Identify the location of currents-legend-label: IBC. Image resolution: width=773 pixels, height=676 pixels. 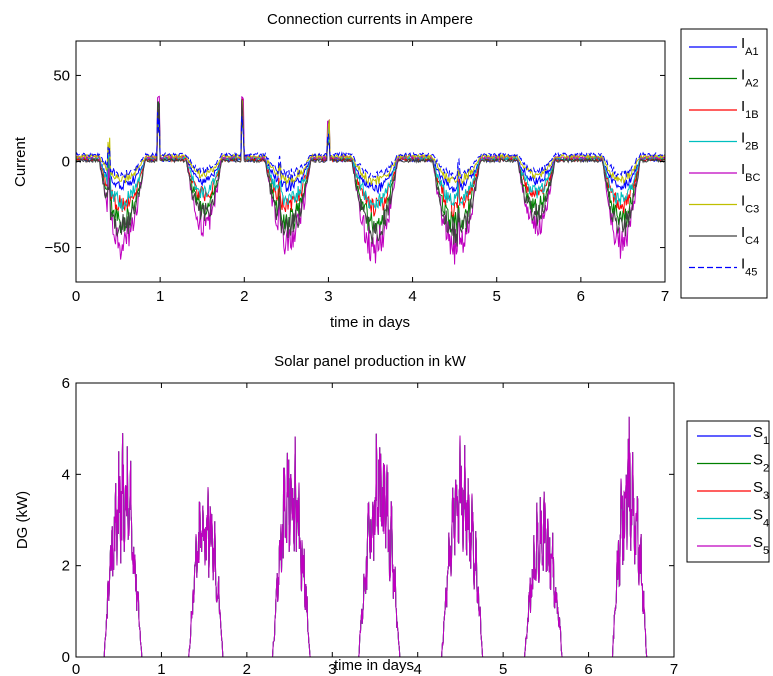
(751, 172).